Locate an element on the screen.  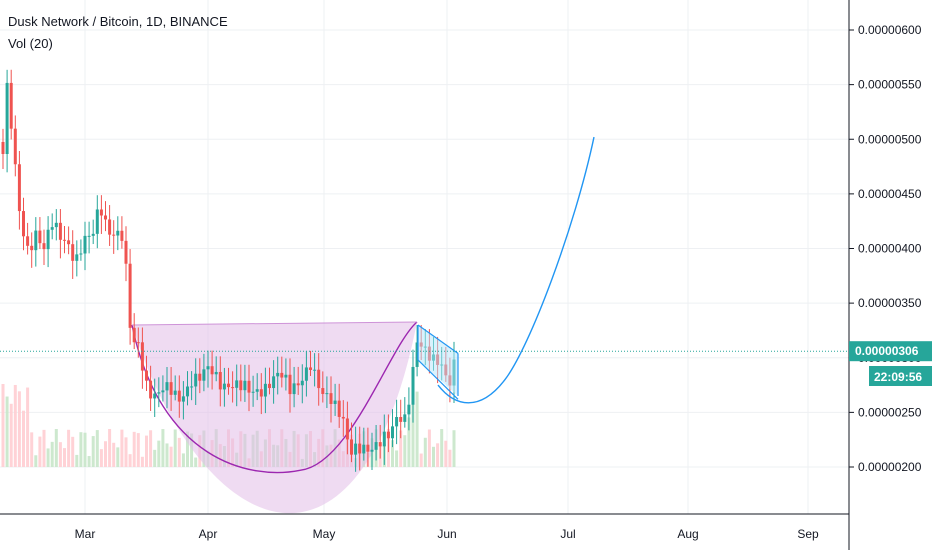
price-tick-label: 0.00000500 is located at coordinates (890, 139).